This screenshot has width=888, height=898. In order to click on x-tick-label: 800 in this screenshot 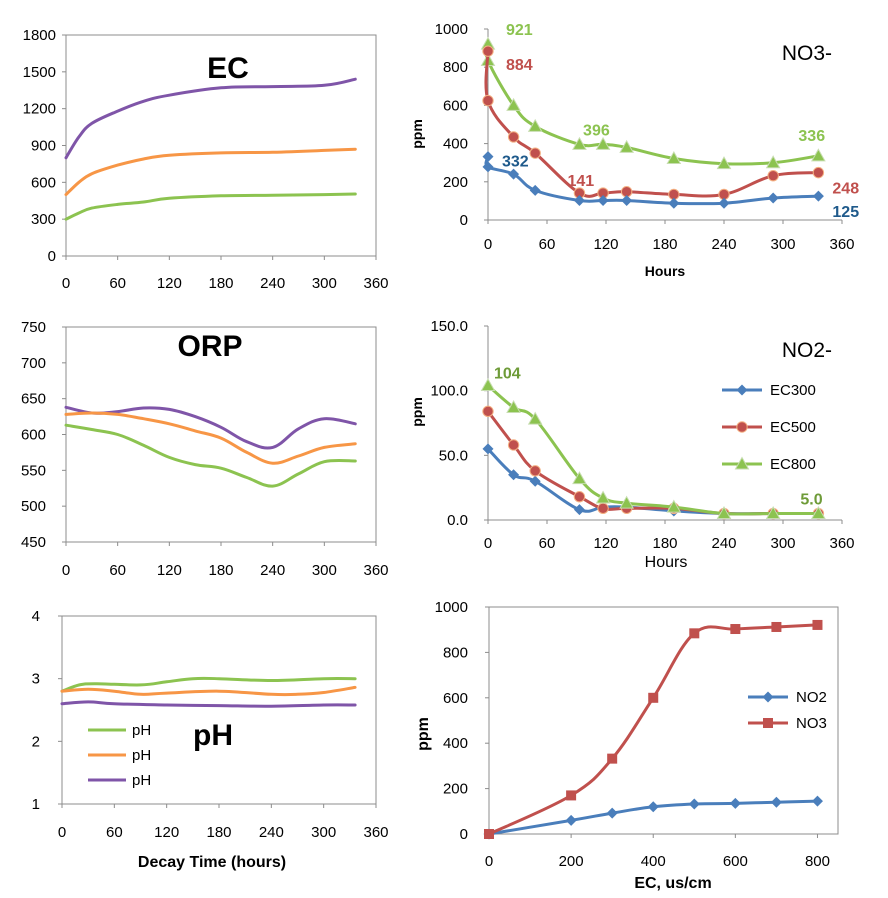, I will do `click(817, 861)`.